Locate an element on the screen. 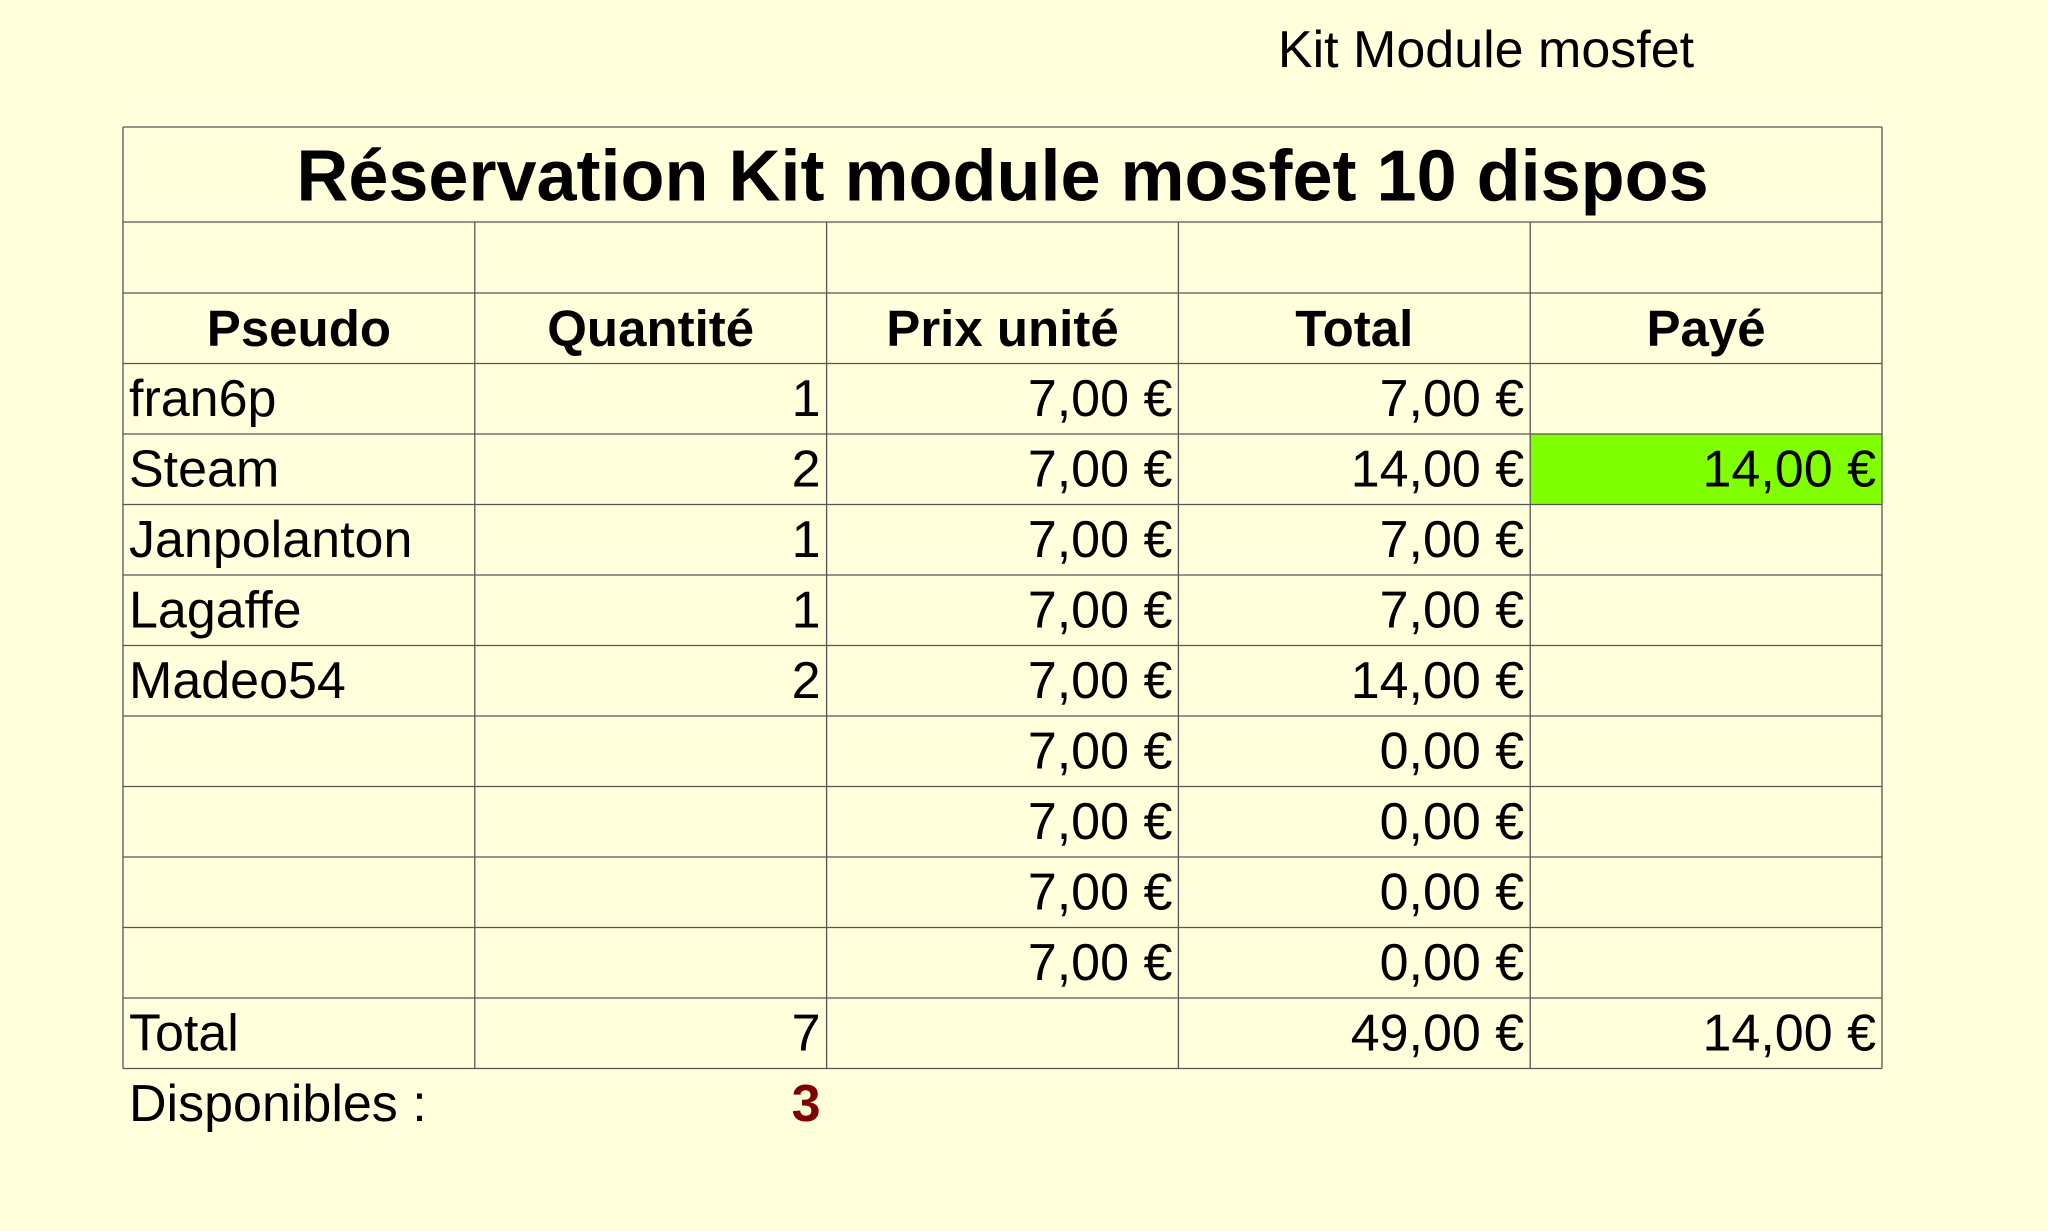 The height and width of the screenshot is (1231, 2048). cell-text: Steam is located at coordinates (204, 469).